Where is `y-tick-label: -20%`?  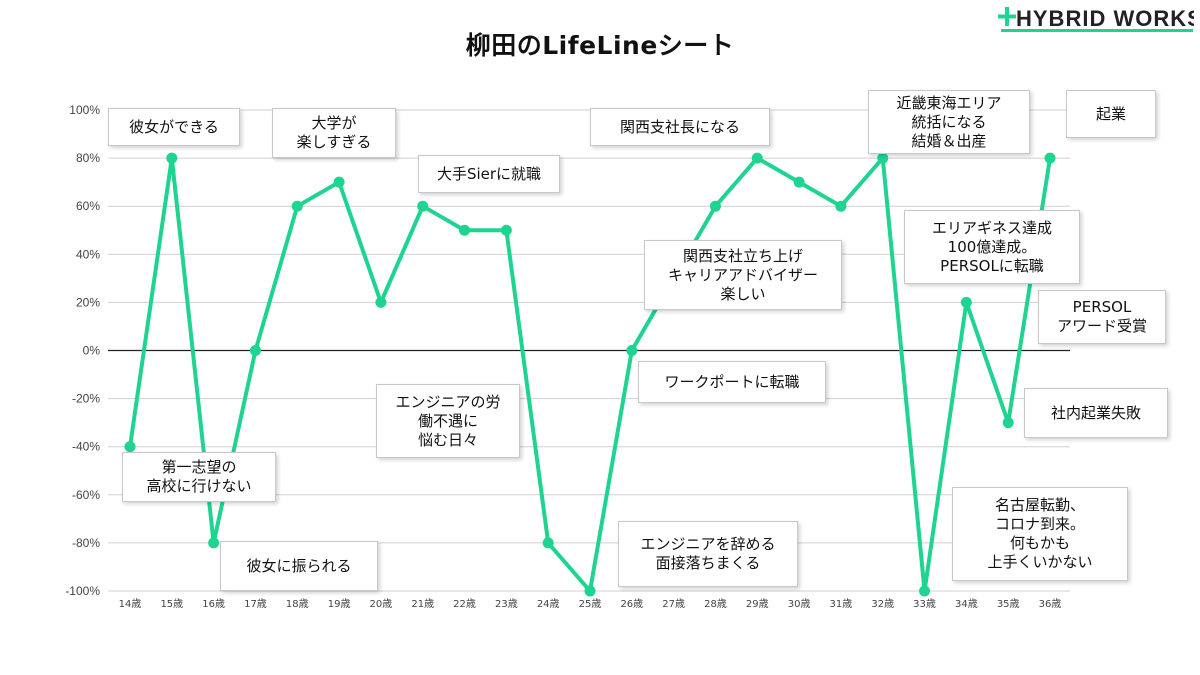 y-tick-label: -20% is located at coordinates (86, 399).